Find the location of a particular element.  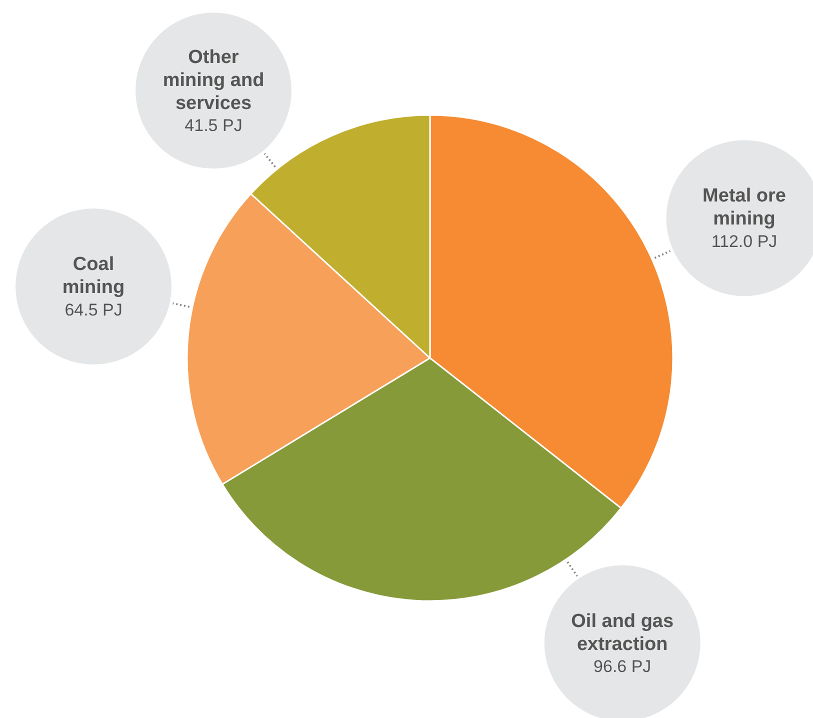

data-label: 96.6 PJ is located at coordinates (623, 666).